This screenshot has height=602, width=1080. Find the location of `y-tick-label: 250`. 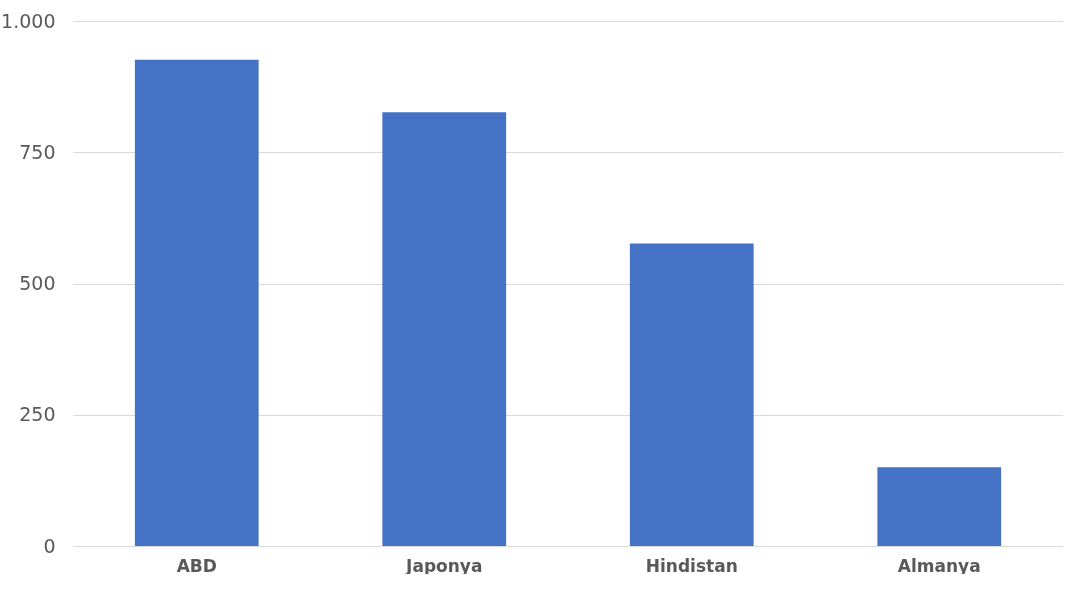

y-tick-label: 250 is located at coordinates (37, 414).